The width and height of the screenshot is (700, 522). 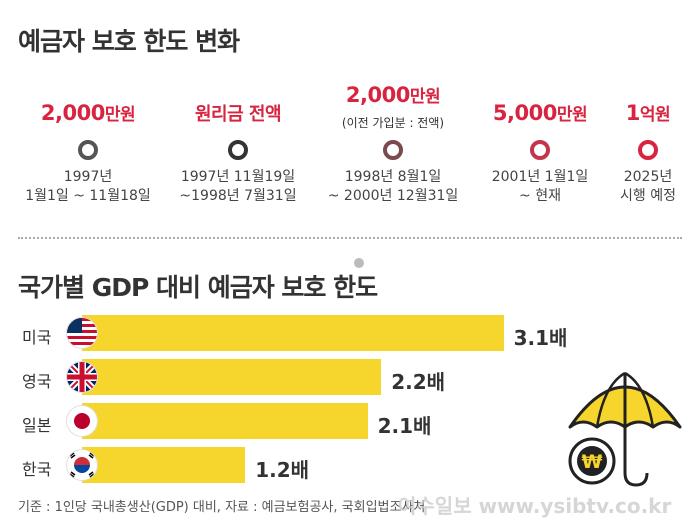 I want to click on country-label: 한국, so click(x=37, y=469).